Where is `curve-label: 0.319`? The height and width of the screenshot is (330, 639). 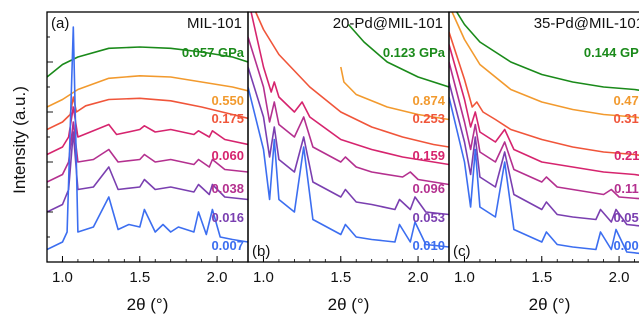 curve-label: 0.319 is located at coordinates (626, 118).